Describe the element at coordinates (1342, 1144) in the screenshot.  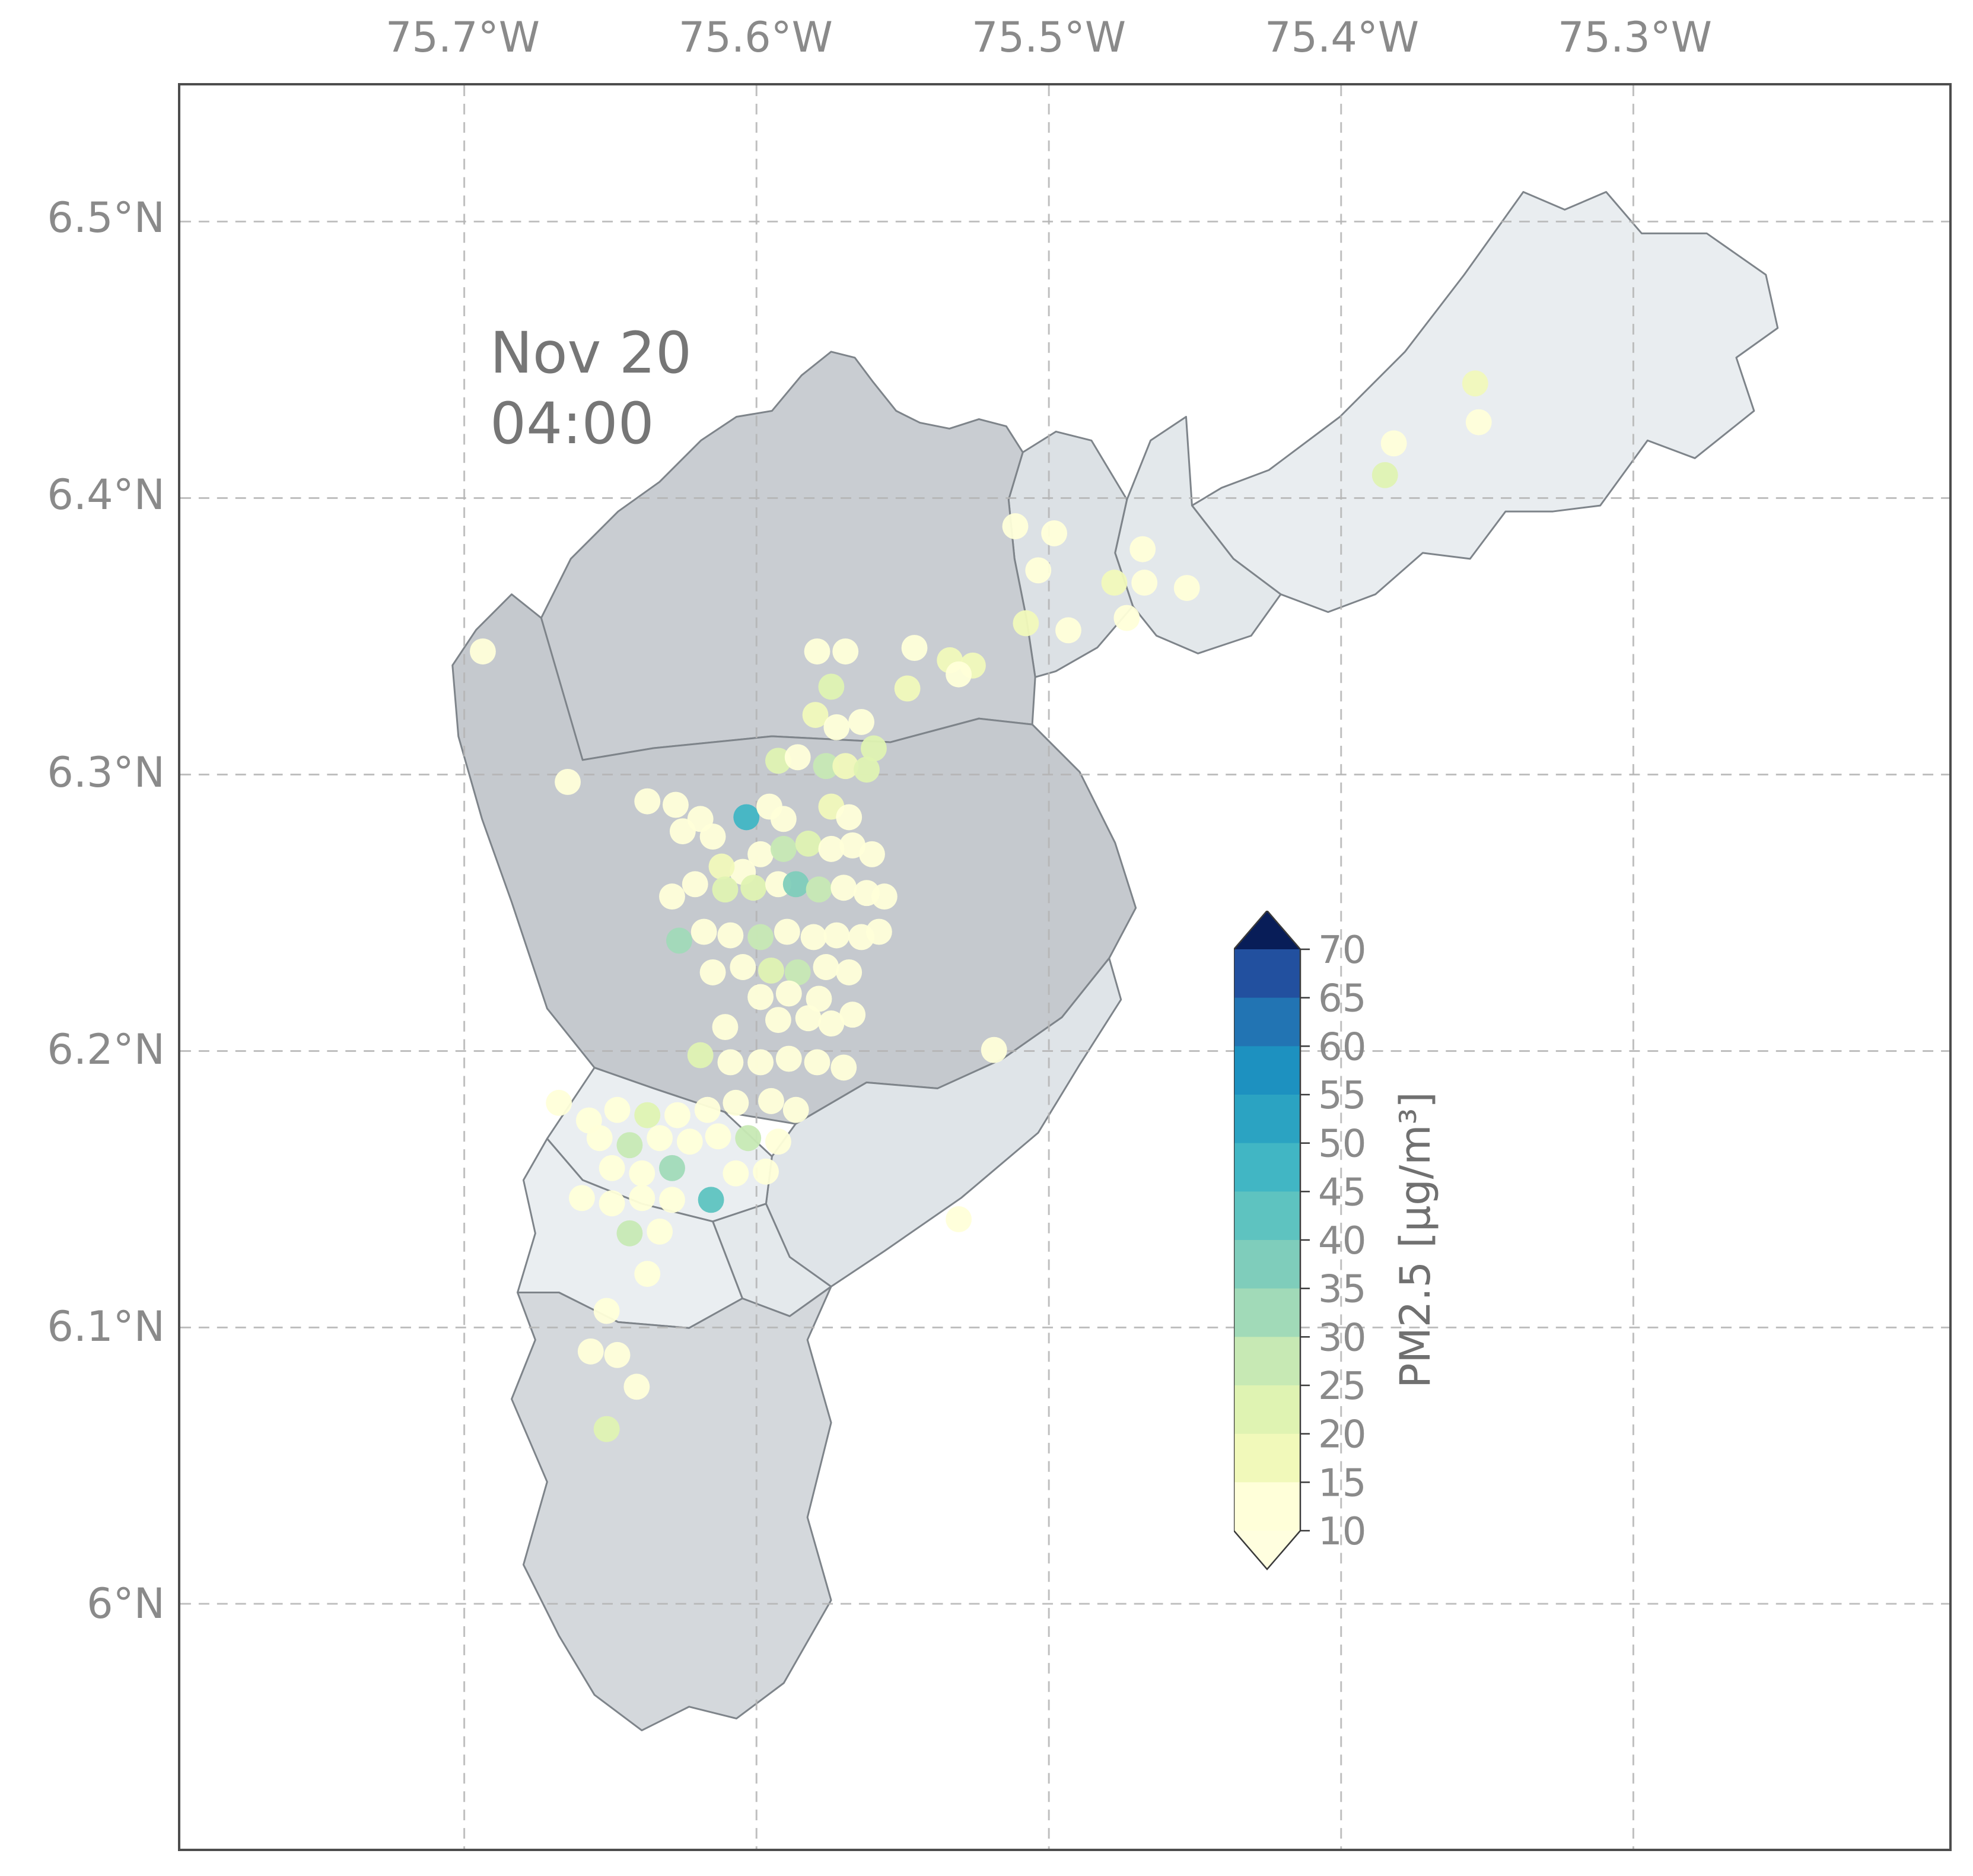
I see `colorbar-tick-label: 50` at that location.